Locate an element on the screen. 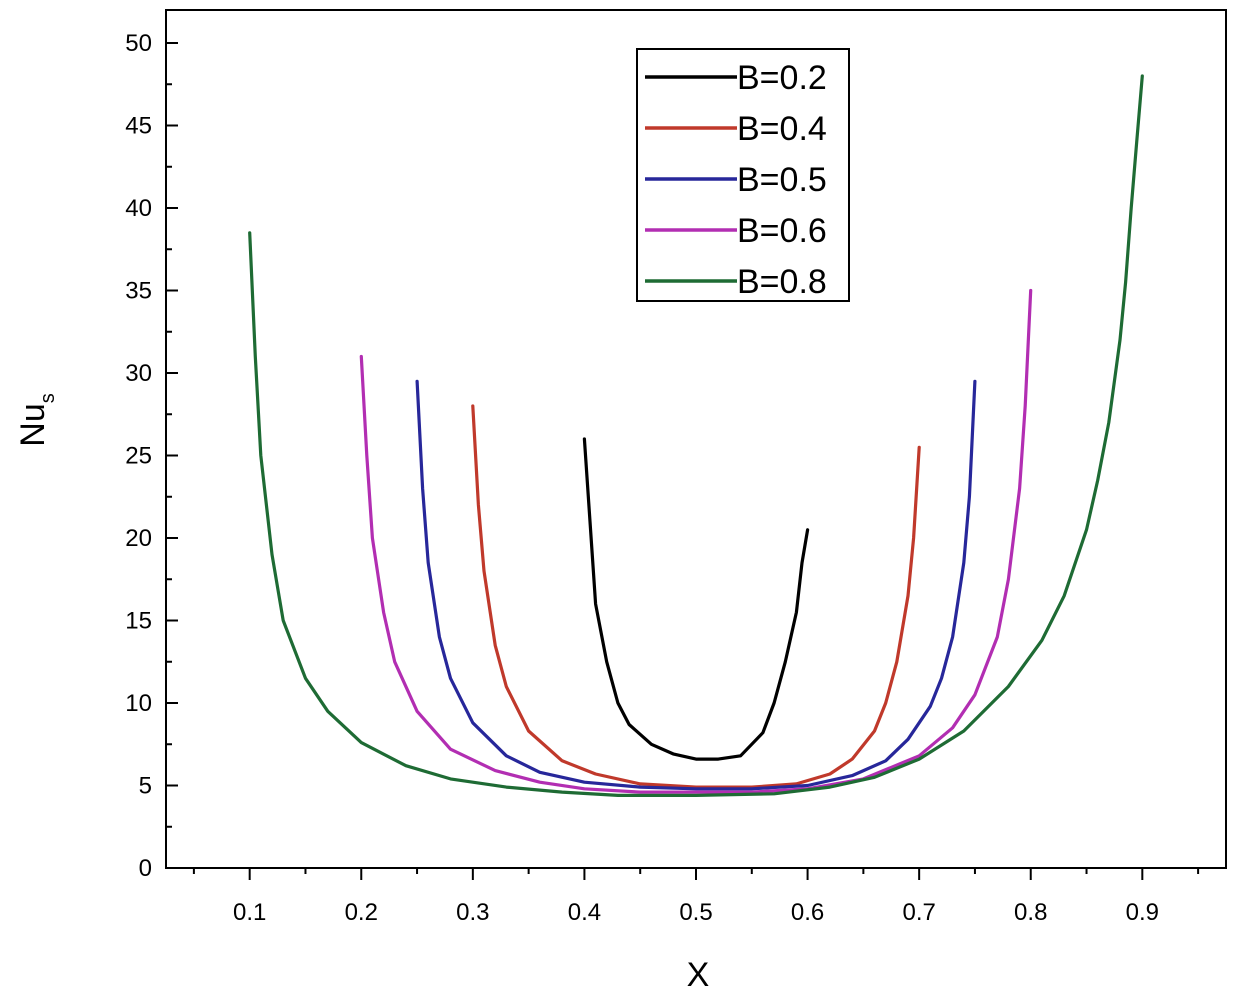  y-axis-title-subscript: s is located at coordinates (48, 398).